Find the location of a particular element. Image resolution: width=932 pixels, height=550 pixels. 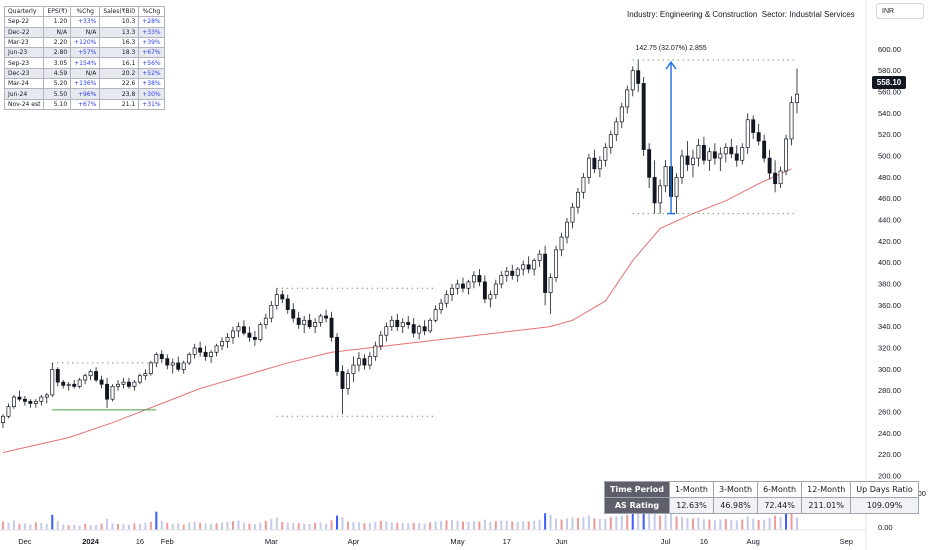

fundamentals-cell: +67% is located at coordinates (151, 53).